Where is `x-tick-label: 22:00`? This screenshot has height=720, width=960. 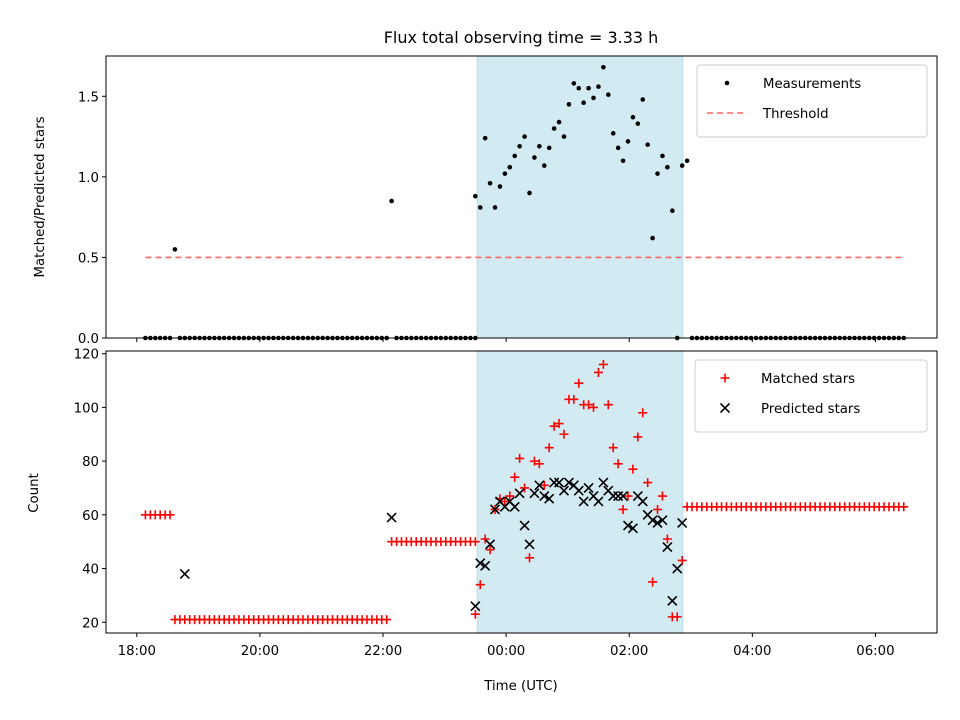 x-tick-label: 22:00 is located at coordinates (383, 651).